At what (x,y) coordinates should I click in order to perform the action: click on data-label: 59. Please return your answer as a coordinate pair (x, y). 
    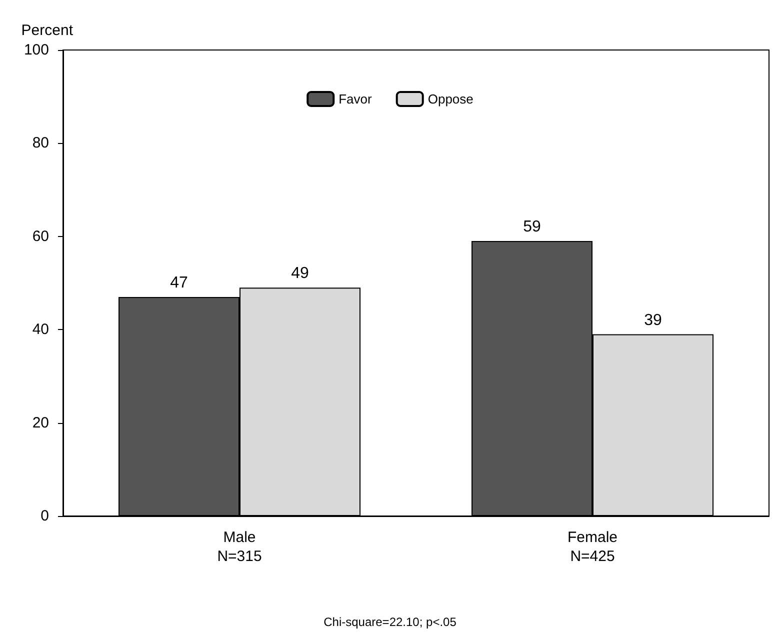
    Looking at the image, I should click on (532, 227).